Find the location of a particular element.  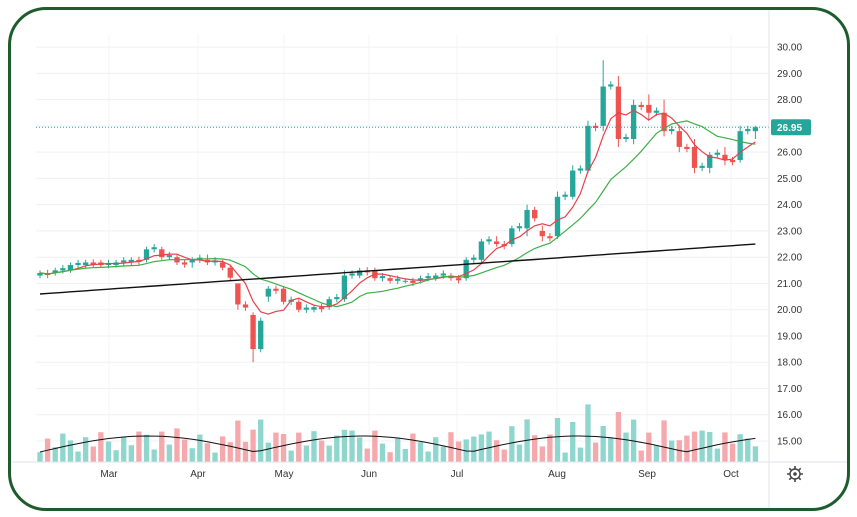

x-tick-label: Apr is located at coordinates (198, 474).